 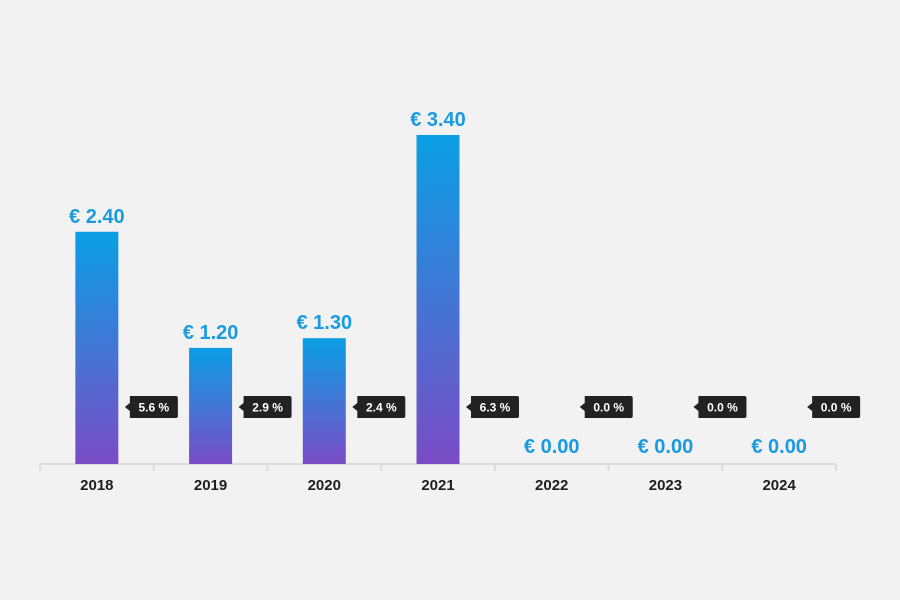 I want to click on value-label: € 2.40, so click(x=97, y=217).